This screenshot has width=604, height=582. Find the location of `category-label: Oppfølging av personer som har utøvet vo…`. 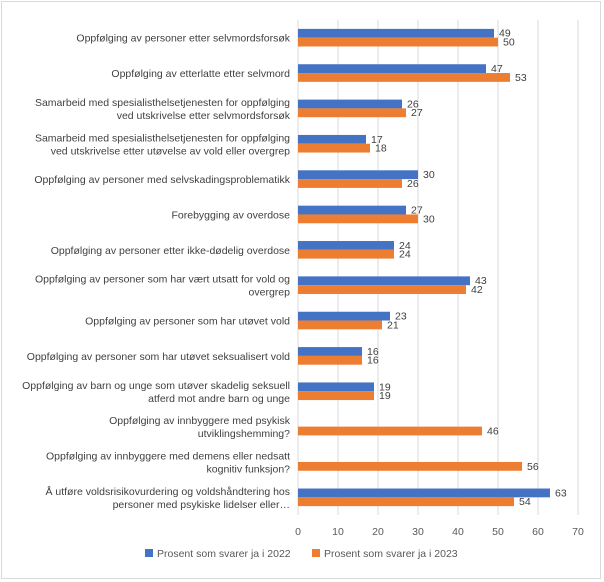

category-label: Oppfølging av personer som har utøvet vo… is located at coordinates (187, 322).